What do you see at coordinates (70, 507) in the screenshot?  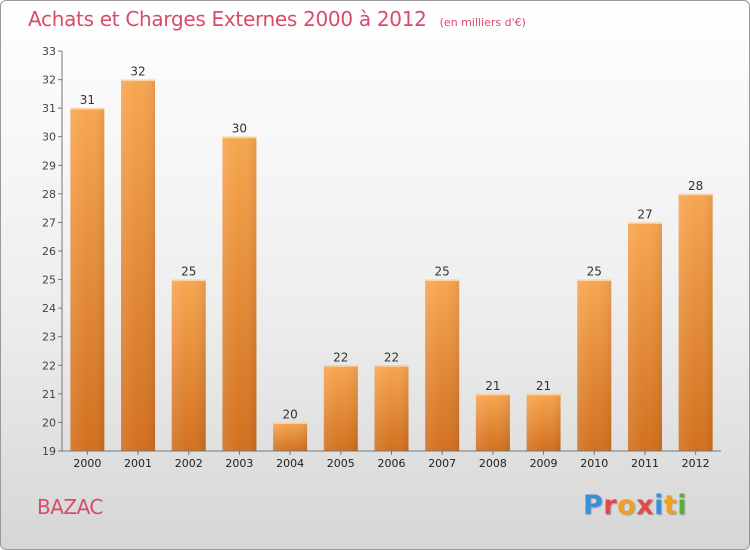 I see `commune-name: BAZAC` at bounding box center [70, 507].